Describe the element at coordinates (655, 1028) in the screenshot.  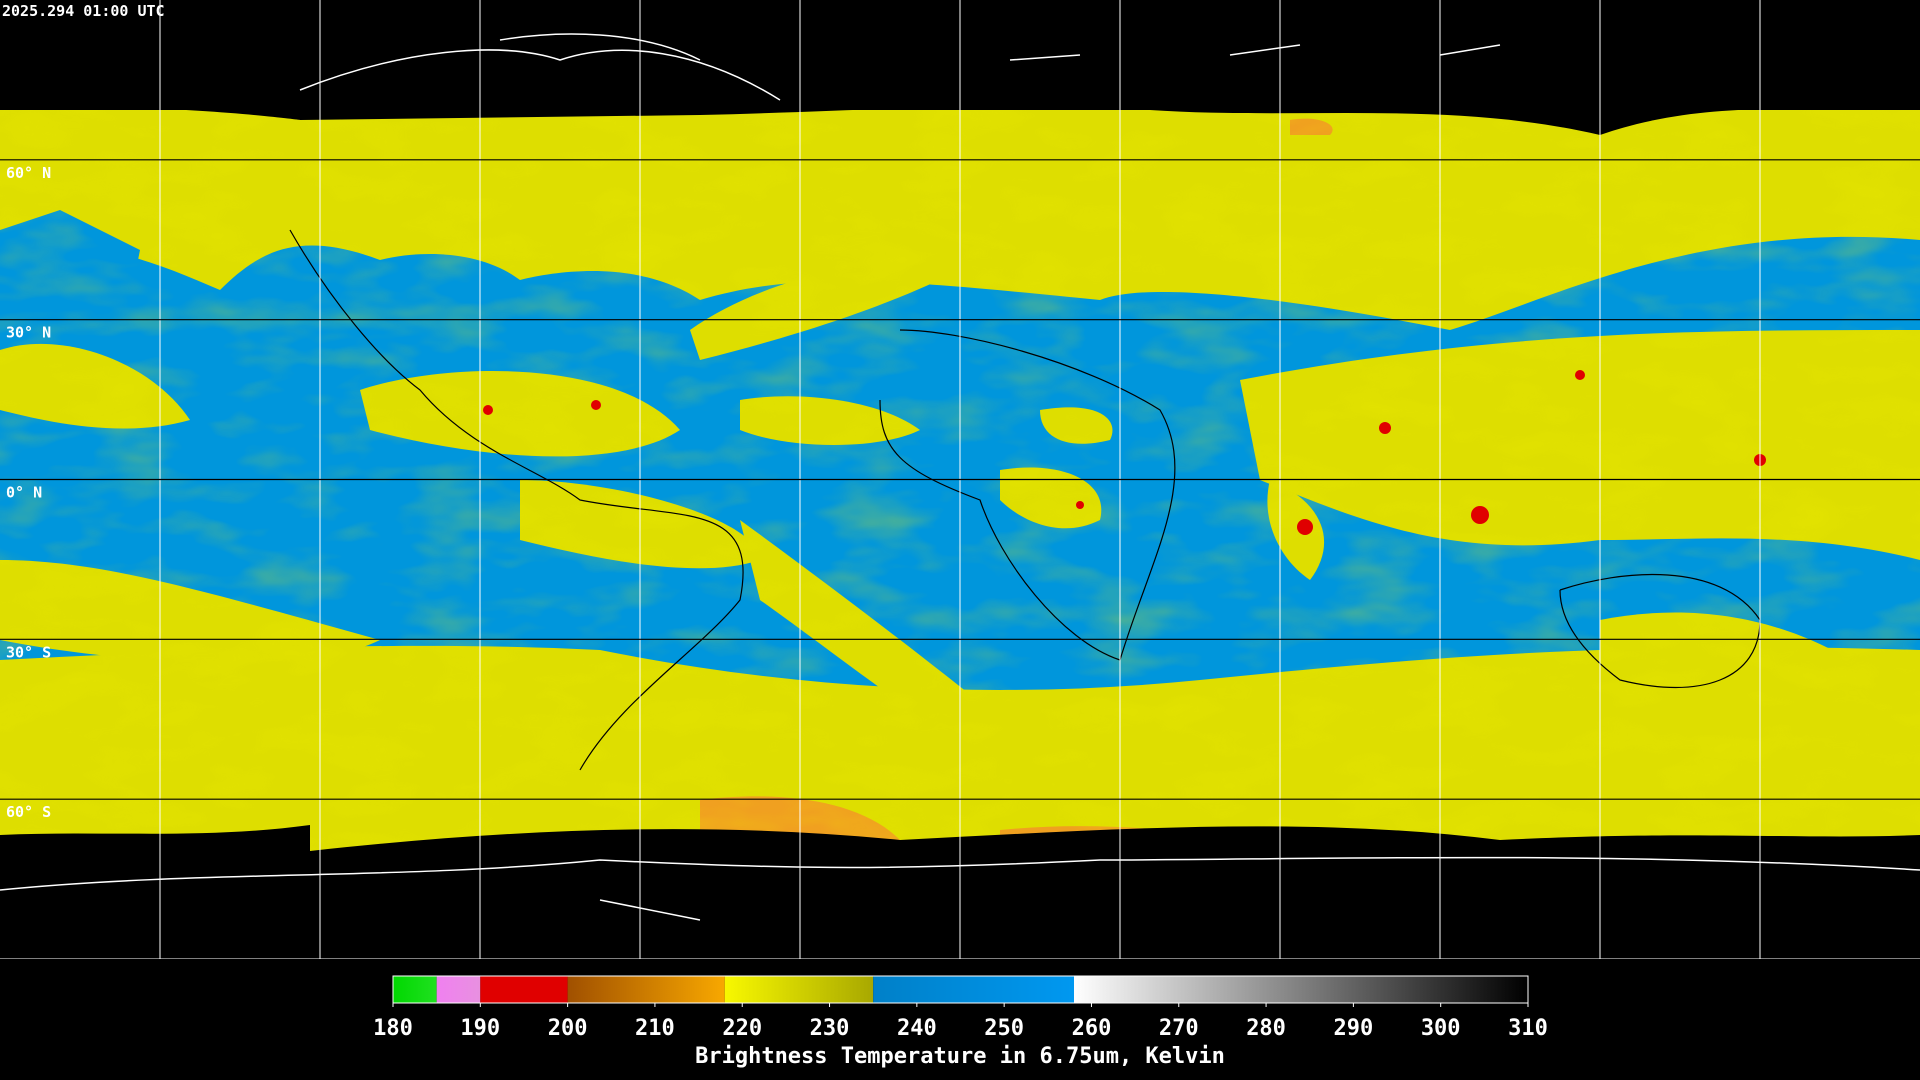
I see `colorbar-tick-label: 210` at that location.